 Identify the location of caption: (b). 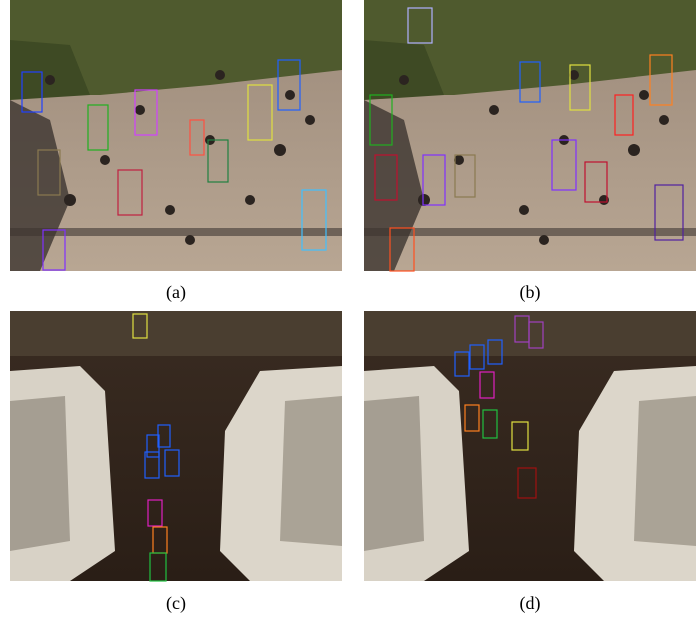
(530, 292).